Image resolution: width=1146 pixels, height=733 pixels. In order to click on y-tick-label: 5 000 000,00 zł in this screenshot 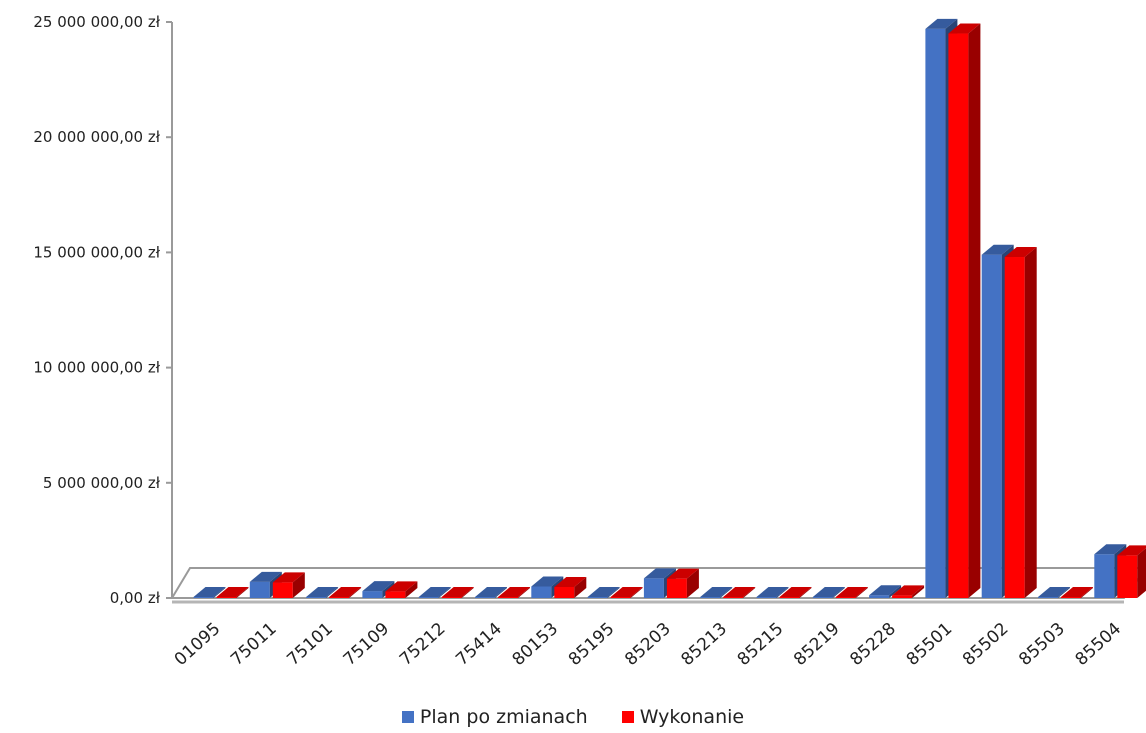, I will do `click(102, 483)`.